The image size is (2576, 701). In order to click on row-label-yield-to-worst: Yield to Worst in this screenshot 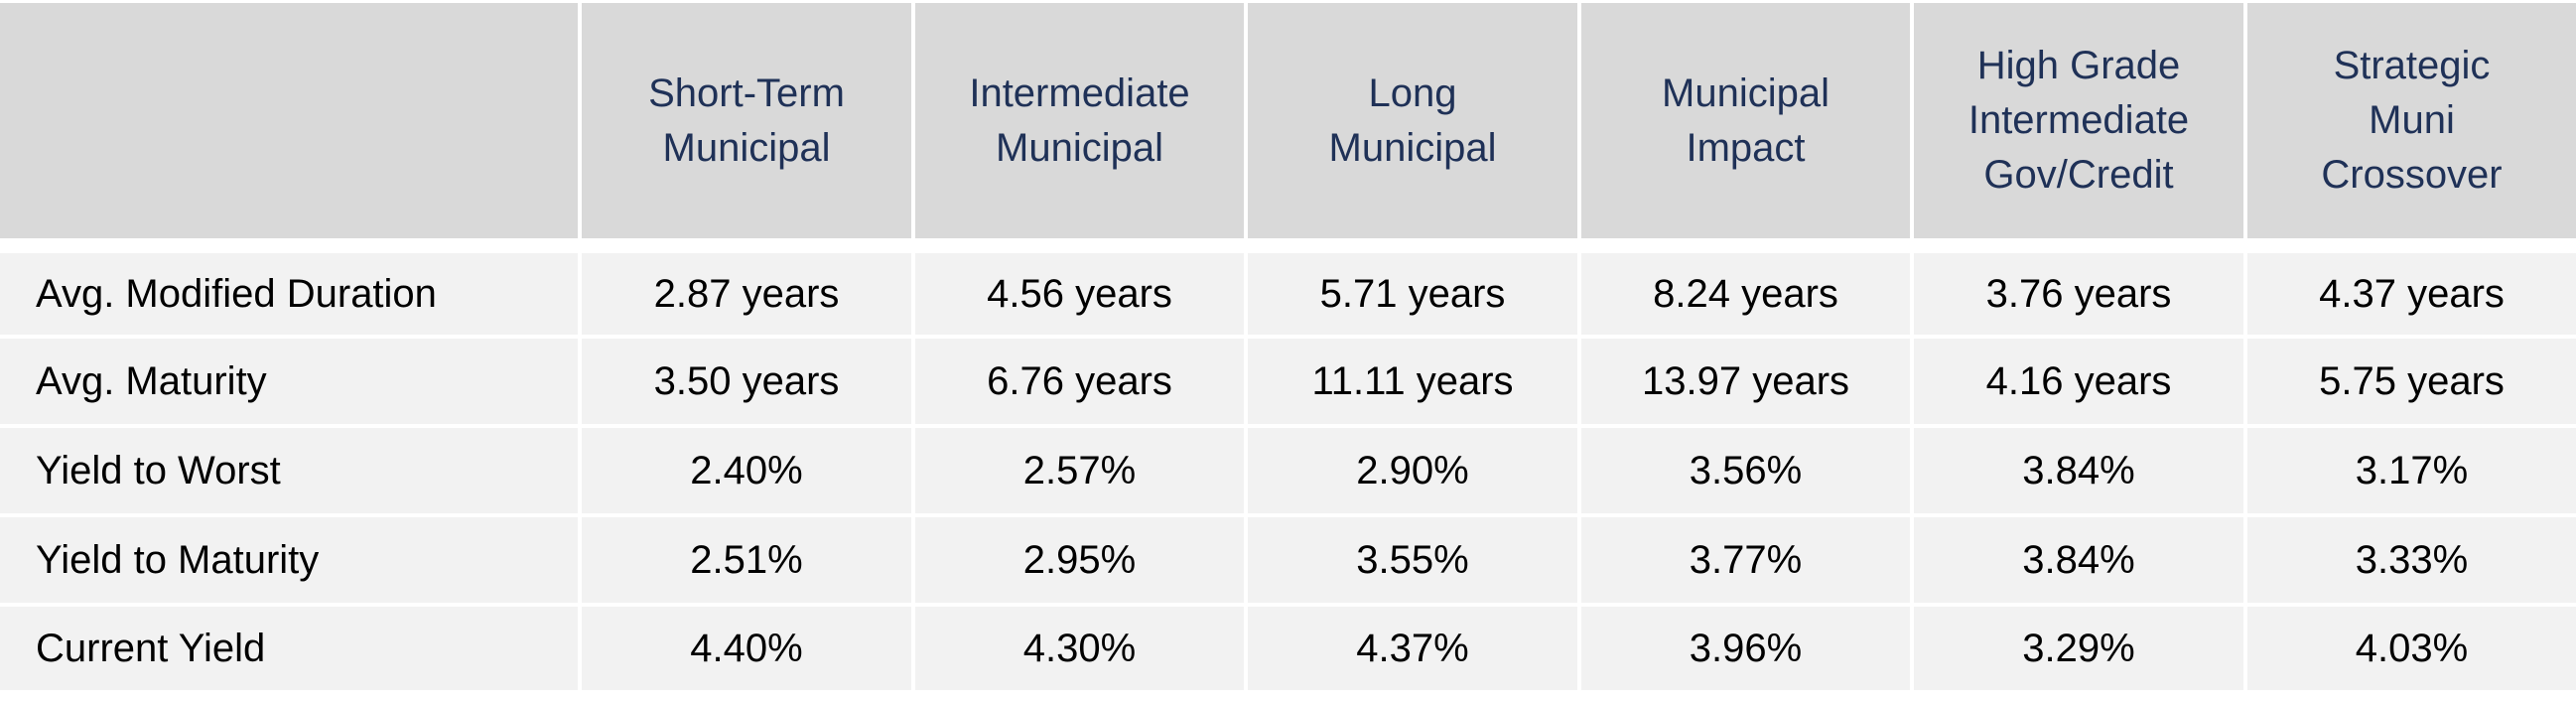, I will do `click(289, 473)`.